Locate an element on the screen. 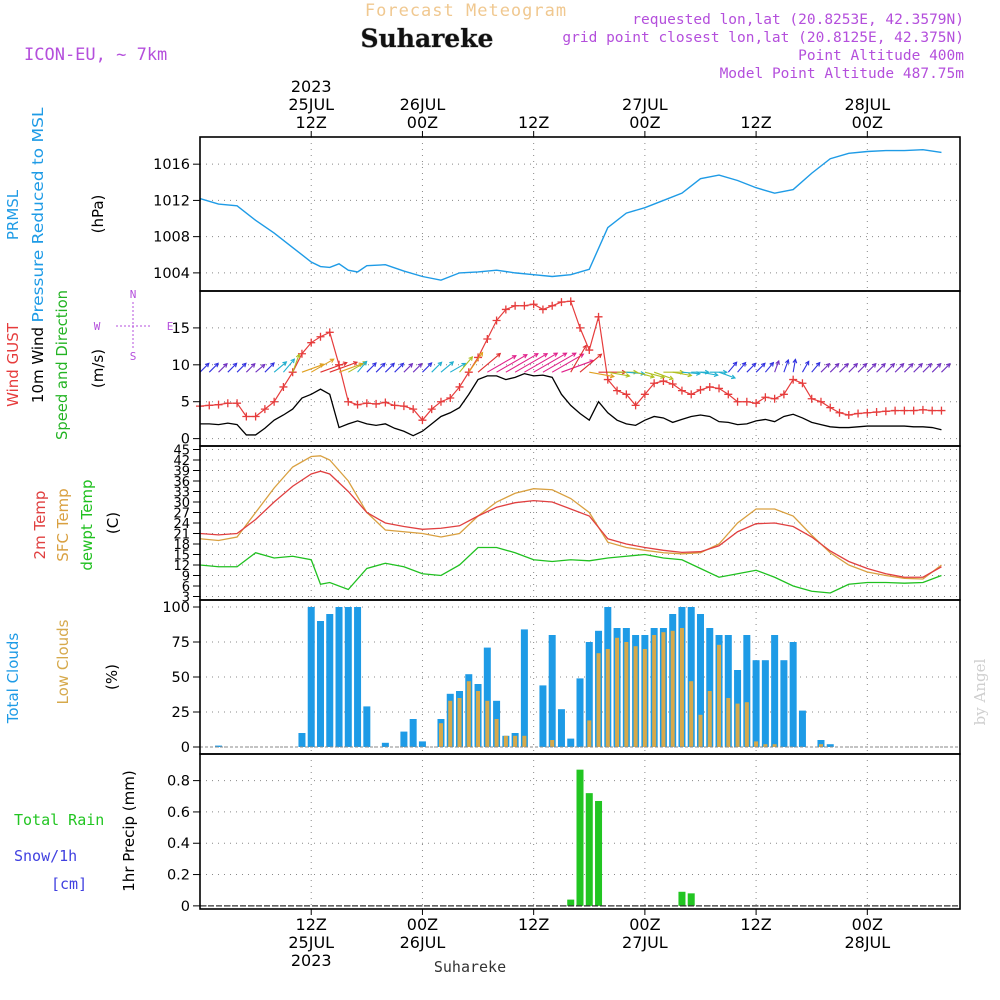 The width and height of the screenshot is (1000, 1000). wind-label: Speed and Direction is located at coordinates (62, 365).